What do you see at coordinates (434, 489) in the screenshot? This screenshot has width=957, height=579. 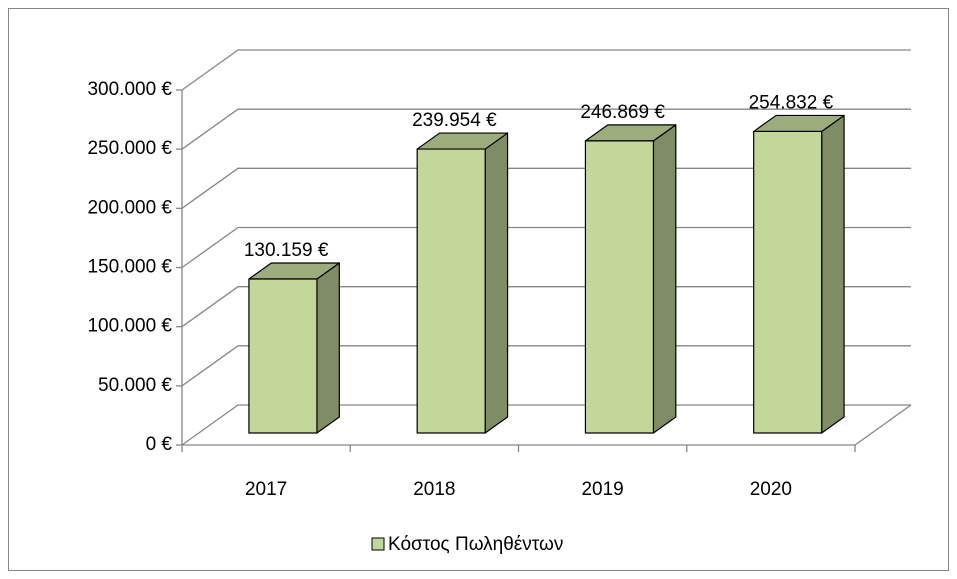 I see `x-tick-label: 2018` at bounding box center [434, 489].